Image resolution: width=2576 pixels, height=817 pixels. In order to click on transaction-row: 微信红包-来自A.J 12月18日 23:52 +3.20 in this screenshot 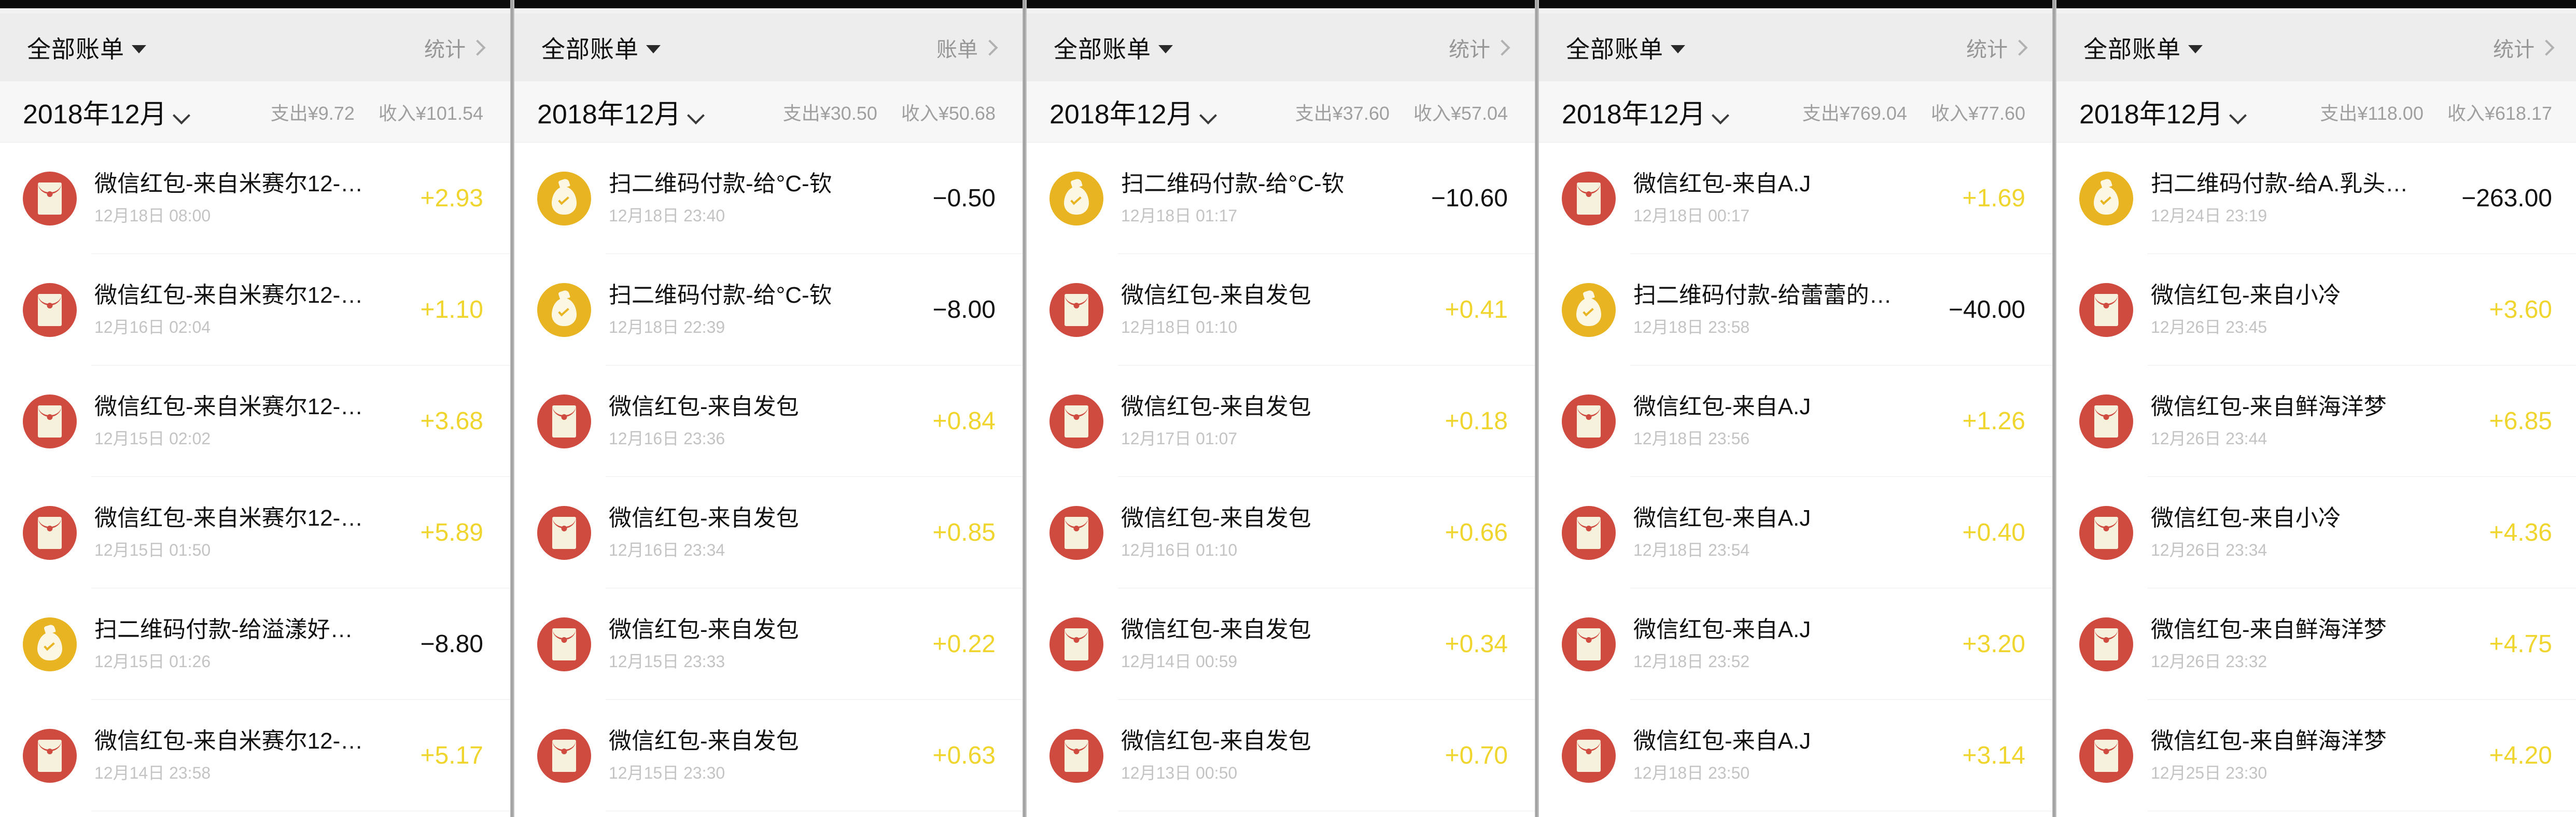, I will do `click(1795, 644)`.